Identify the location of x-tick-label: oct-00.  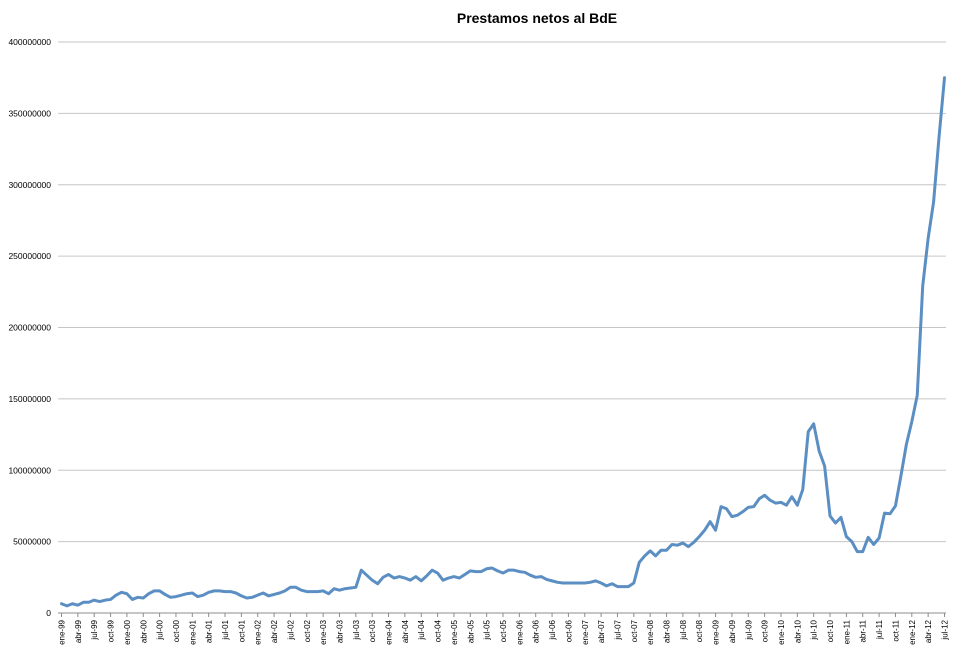
(176, 630).